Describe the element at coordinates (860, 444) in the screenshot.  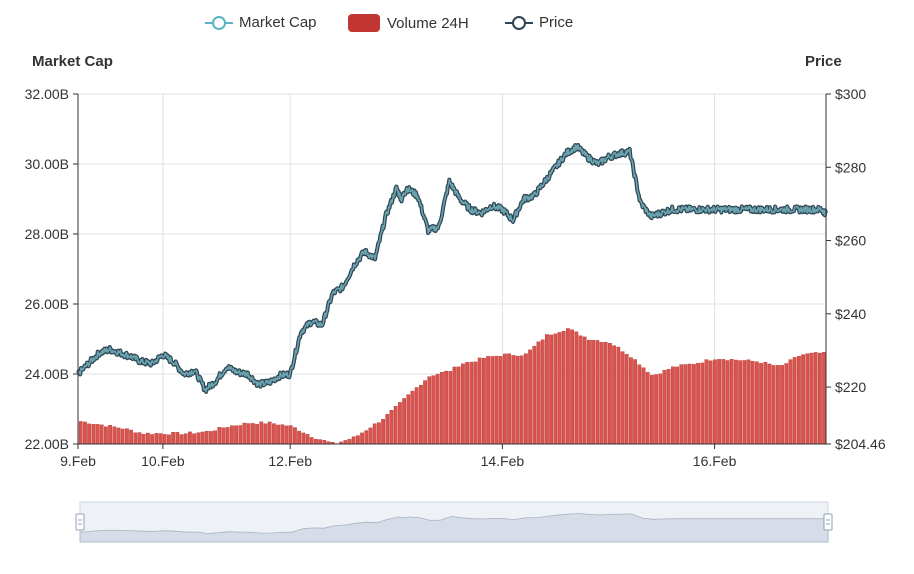
I see `right-tick-label: $204.46` at that location.